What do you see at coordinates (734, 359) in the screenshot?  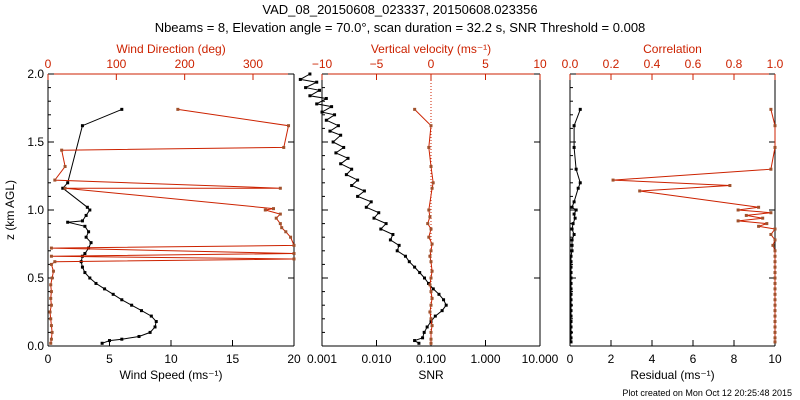 I see `x-tick-label: 8` at bounding box center [734, 359].